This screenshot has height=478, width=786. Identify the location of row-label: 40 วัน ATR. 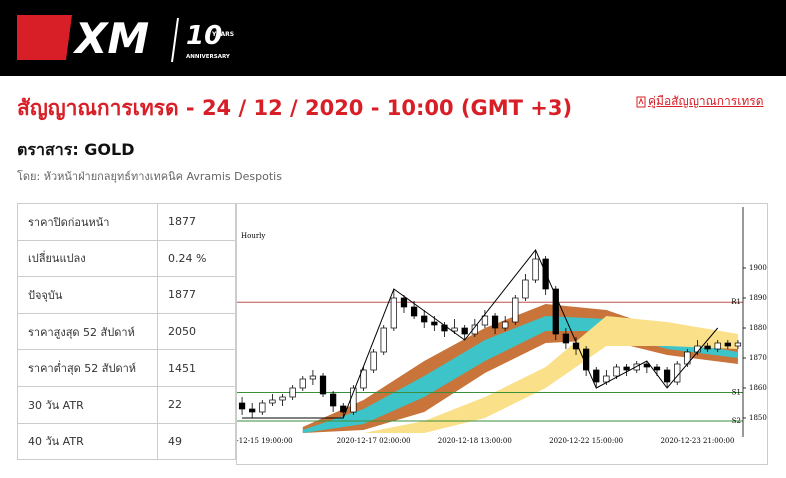
(87, 441).